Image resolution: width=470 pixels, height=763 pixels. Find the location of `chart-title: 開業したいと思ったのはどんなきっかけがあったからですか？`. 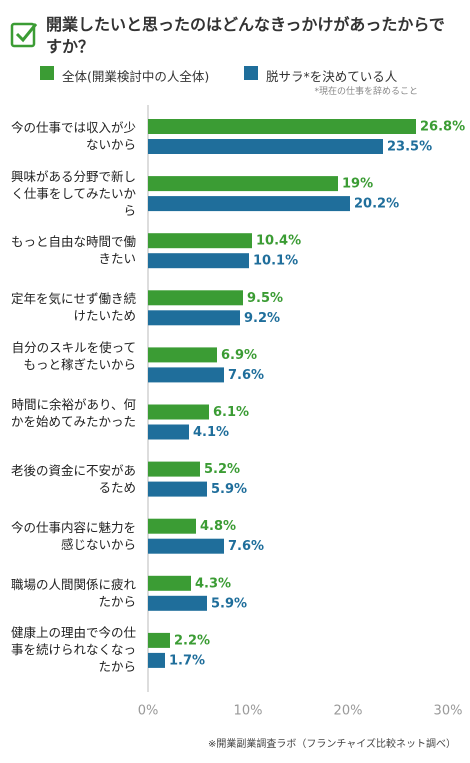

chart-title: 開業したいと思ったのはどんなきっかけがあったからですか？ is located at coordinates (245, 35).